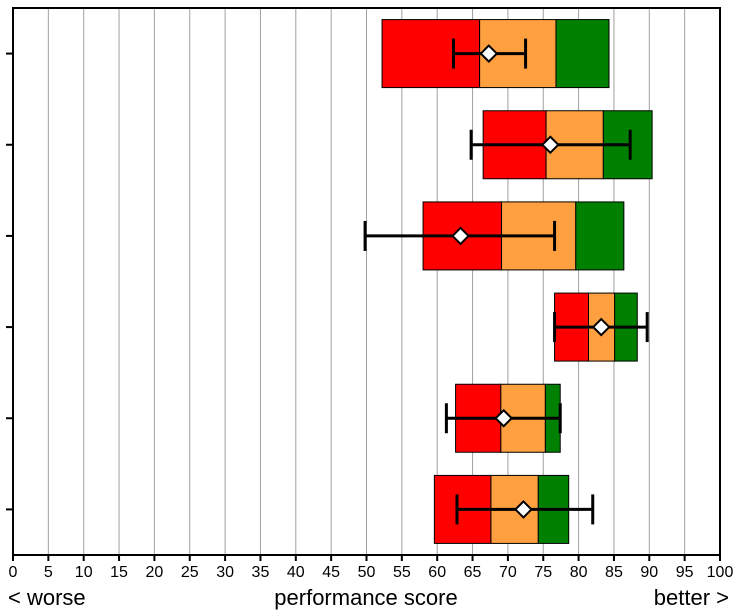 Image resolution: width=749 pixels, height=612 pixels. Describe the element at coordinates (13, 572) in the screenshot. I see `x-tick-label: 0` at that location.